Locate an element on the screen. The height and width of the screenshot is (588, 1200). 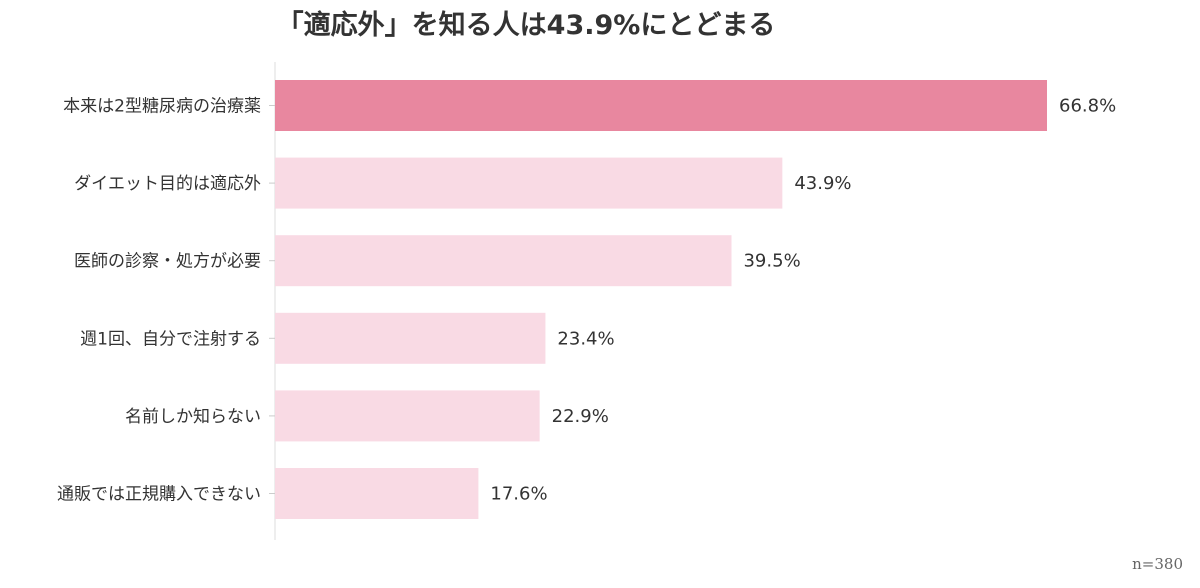
value-label: 66.8% is located at coordinates (1087, 106).